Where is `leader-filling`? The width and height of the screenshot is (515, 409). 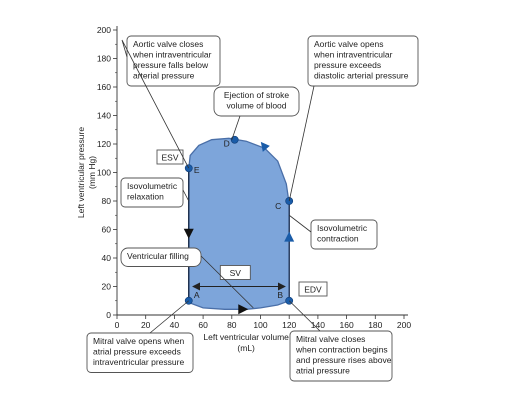 leader-filling is located at coordinates (227, 282).